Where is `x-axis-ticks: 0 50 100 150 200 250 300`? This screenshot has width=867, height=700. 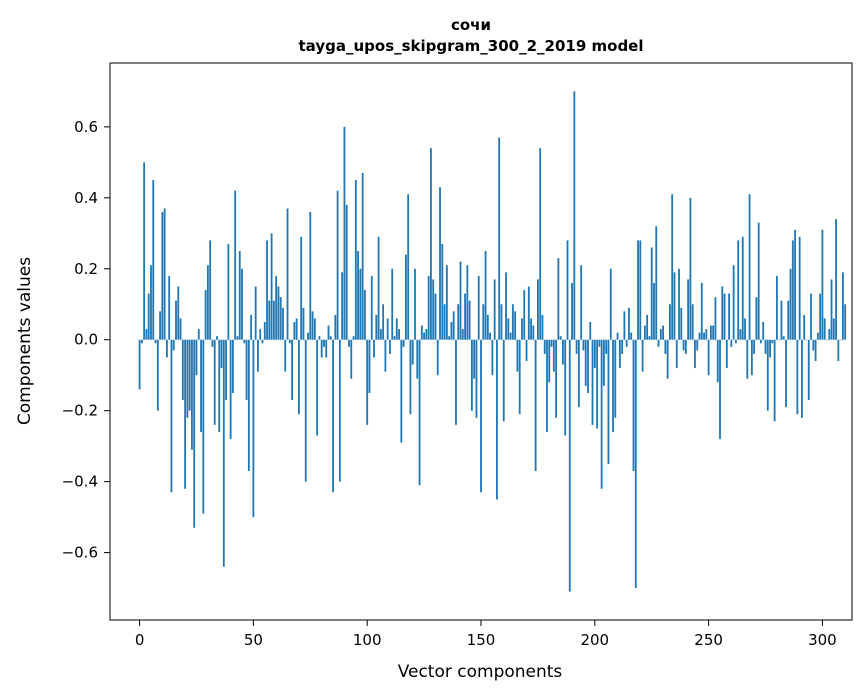
x-axis-ticks: 0 50 100 150 200 250 300 is located at coordinates (486, 634).